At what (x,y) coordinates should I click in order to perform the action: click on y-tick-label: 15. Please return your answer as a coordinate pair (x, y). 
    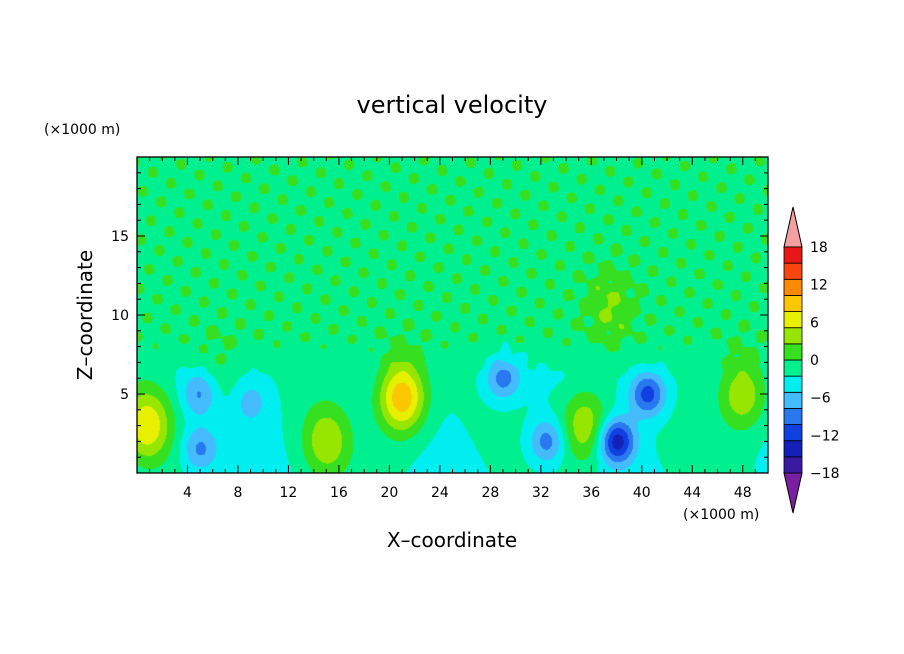
    Looking at the image, I should click on (120, 237).